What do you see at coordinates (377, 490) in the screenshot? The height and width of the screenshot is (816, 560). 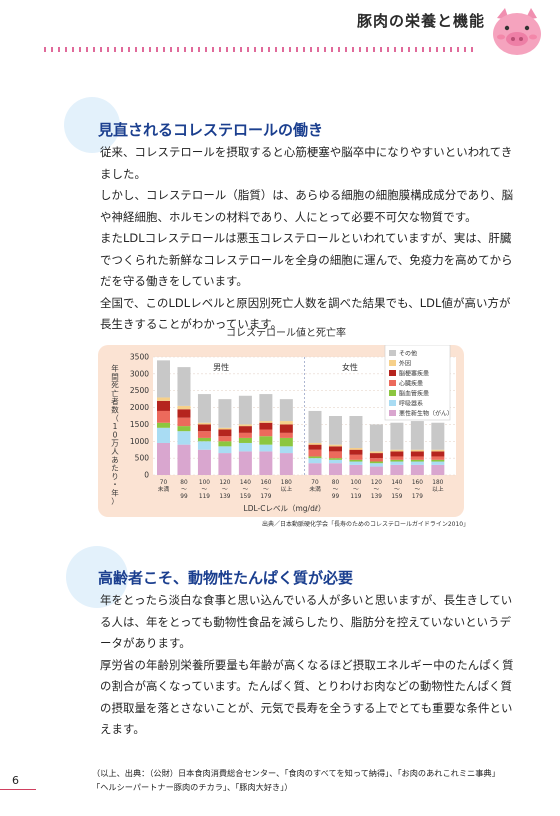 I see `x-tick-label: 〜` at bounding box center [377, 490].